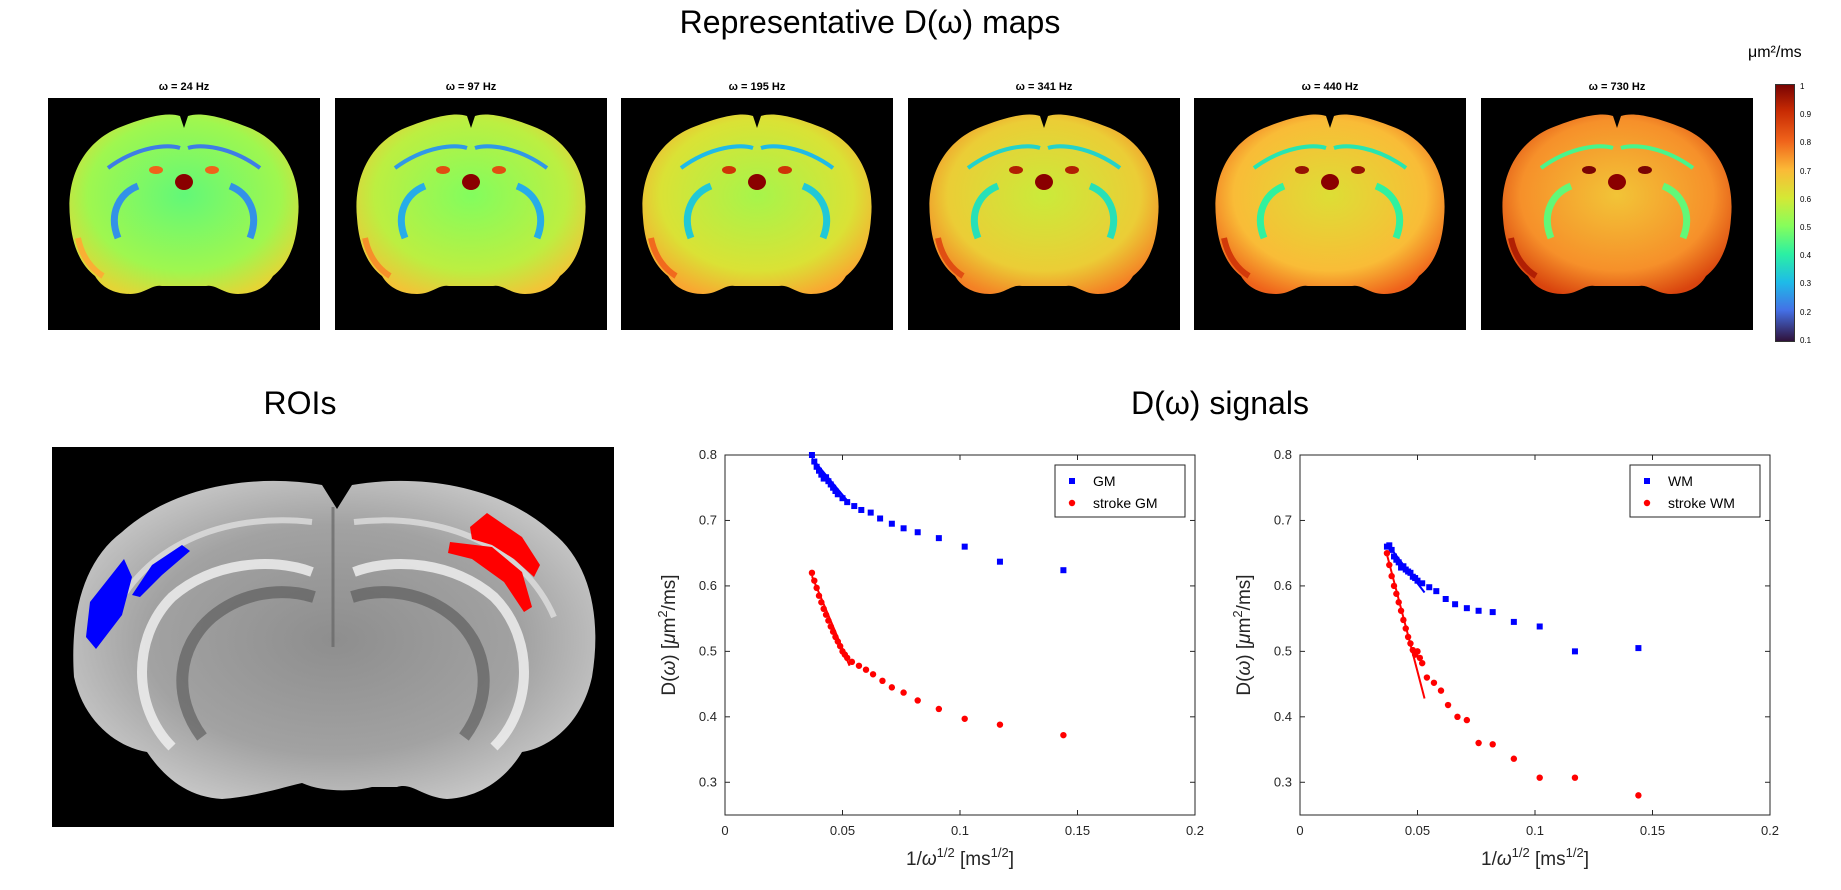 This screenshot has width=1841, height=890. What do you see at coordinates (1770, 830) in the screenshot?
I see `x-tick-label: 0.2` at bounding box center [1770, 830].